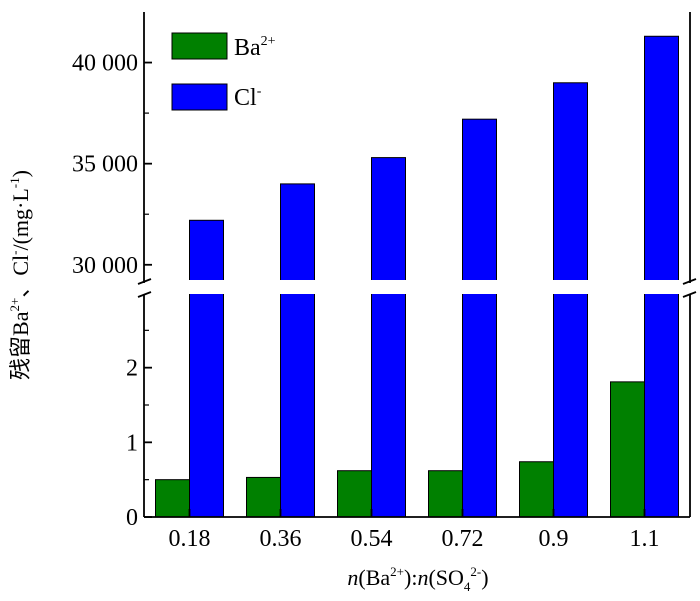 The image size is (700, 601). Describe the element at coordinates (112, 291) in the screenshot. I see `y-ticks-group: 0 1 2 30 000 35 000 40 000` at that location.